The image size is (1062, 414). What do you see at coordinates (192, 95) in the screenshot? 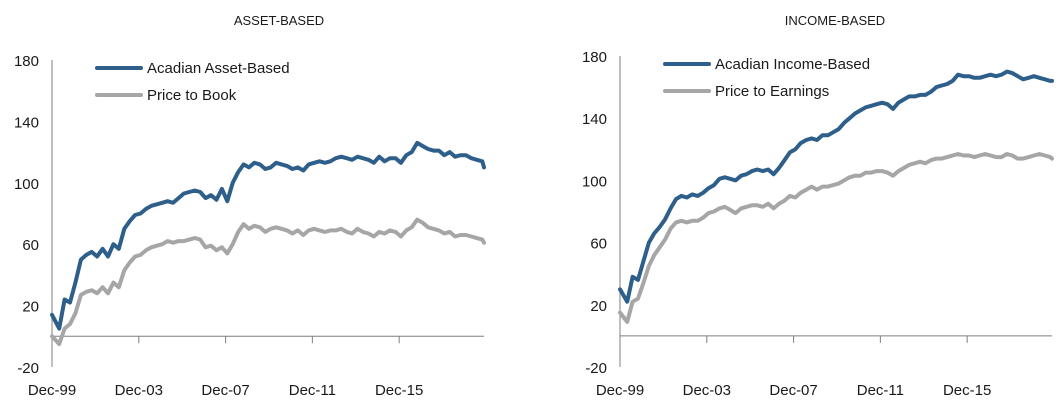
I see `legend-label: Price to Book` at bounding box center [192, 95].